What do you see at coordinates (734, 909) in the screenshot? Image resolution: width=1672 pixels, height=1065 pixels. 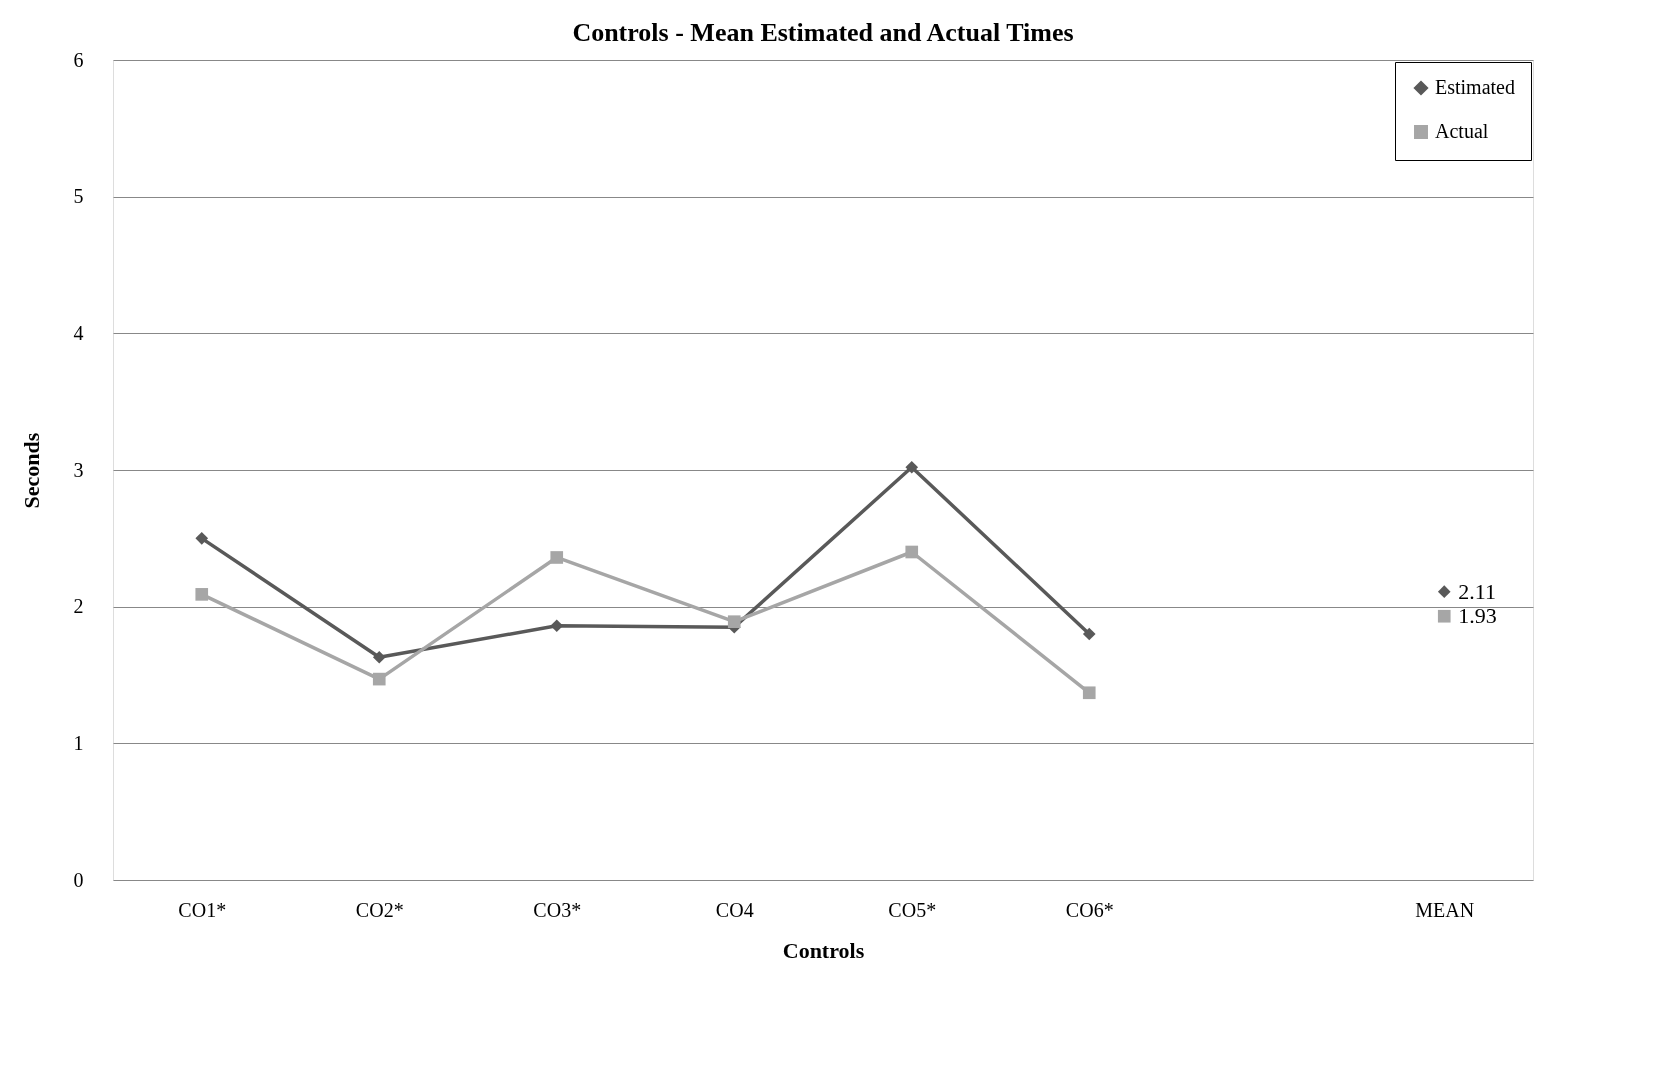 I see `x-tick-label: CO4` at bounding box center [734, 909].